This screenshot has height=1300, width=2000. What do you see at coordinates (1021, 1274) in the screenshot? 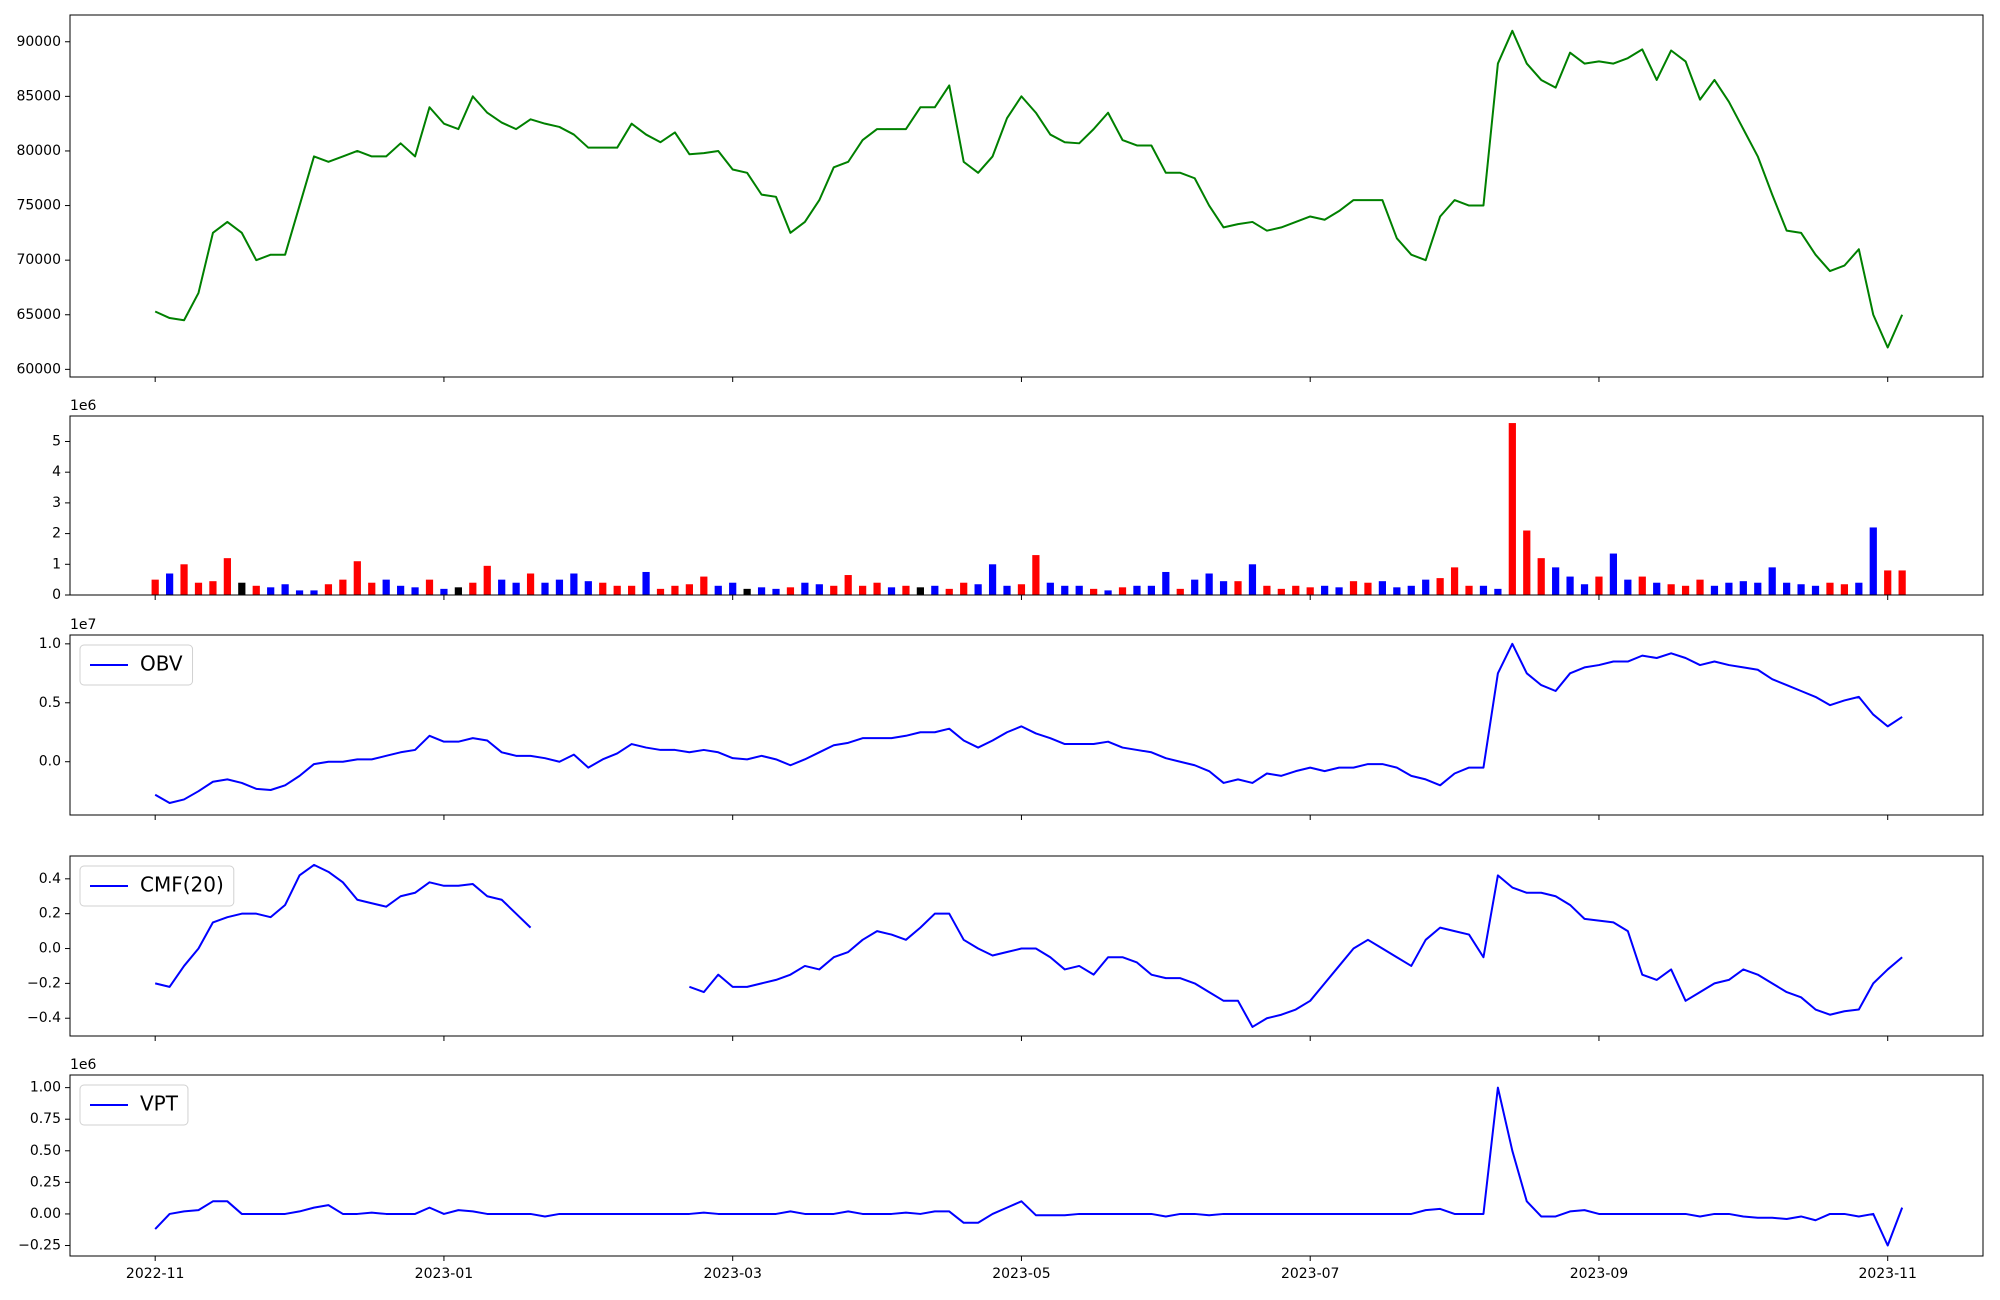
I see `x-tick-label: 2023-05` at bounding box center [1021, 1274].